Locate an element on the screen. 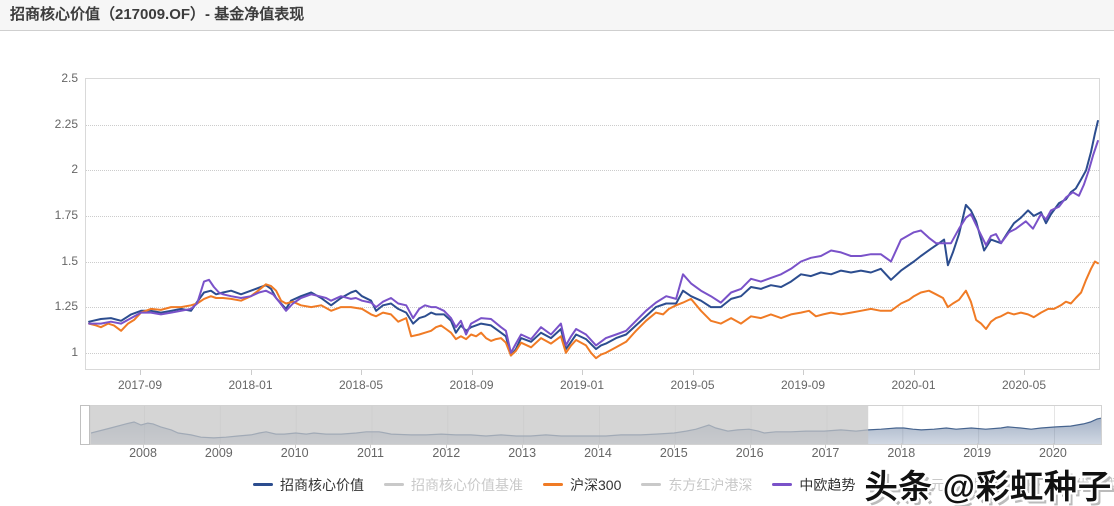 Image resolution: width=1114 pixels, height=506 pixels. navigator-mask is located at coordinates (480, 425).